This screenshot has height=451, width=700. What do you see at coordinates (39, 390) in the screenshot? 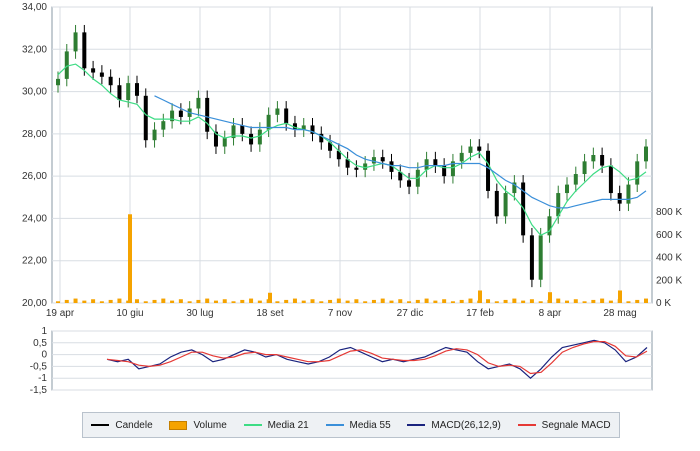
I see `macd-tick-label: -1,5` at bounding box center [39, 390].